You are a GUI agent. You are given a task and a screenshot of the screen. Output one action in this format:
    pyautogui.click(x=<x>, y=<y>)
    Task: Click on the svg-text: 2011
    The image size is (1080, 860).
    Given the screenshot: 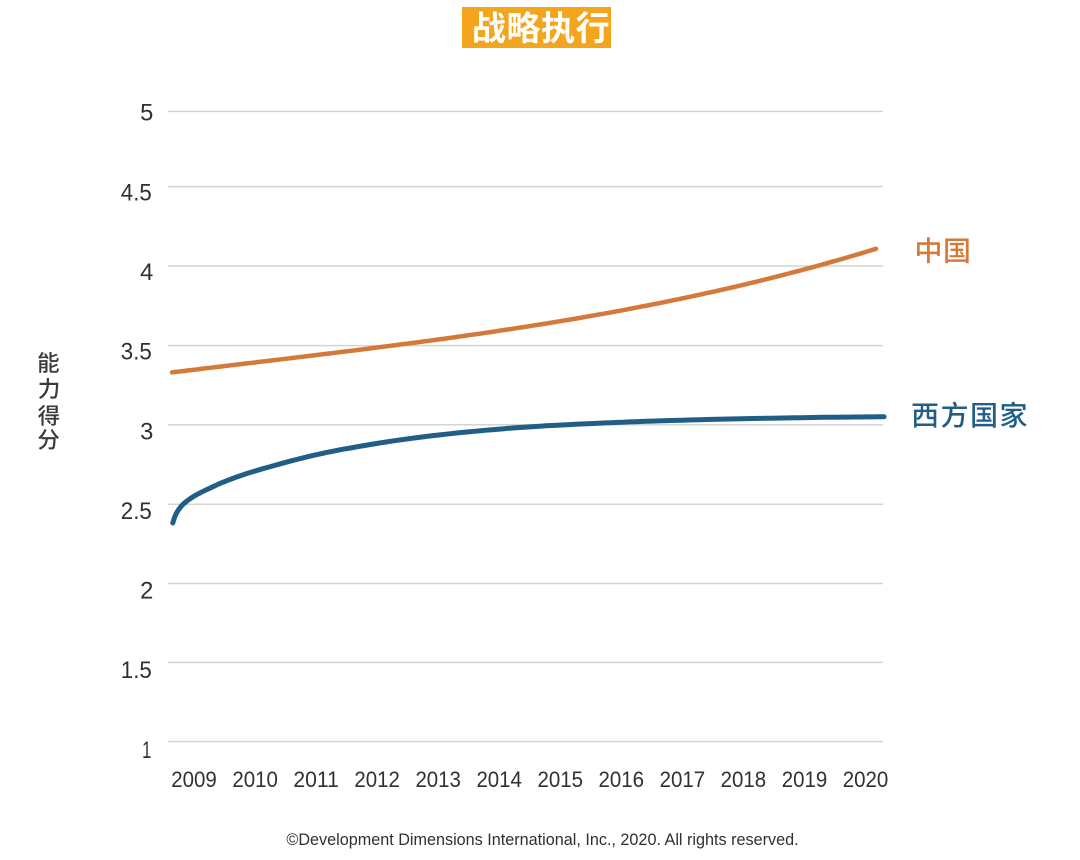 What is the action you would take?
    pyautogui.click(x=316, y=779)
    